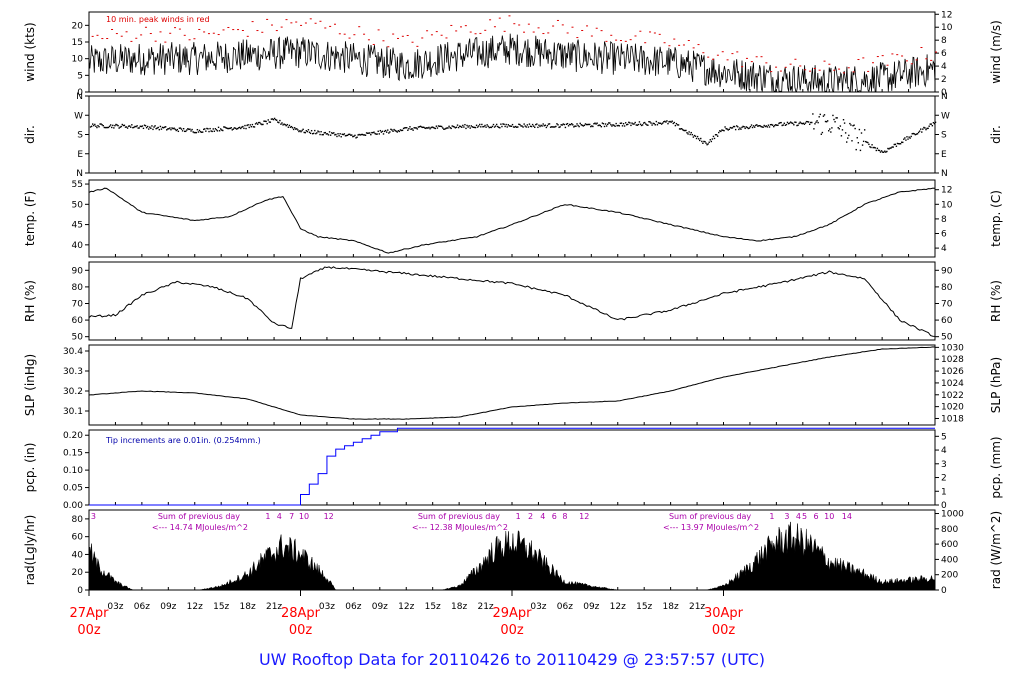  What do you see at coordinates (291, 516) in the screenshot?
I see `sun-hour-label: 7` at bounding box center [291, 516].